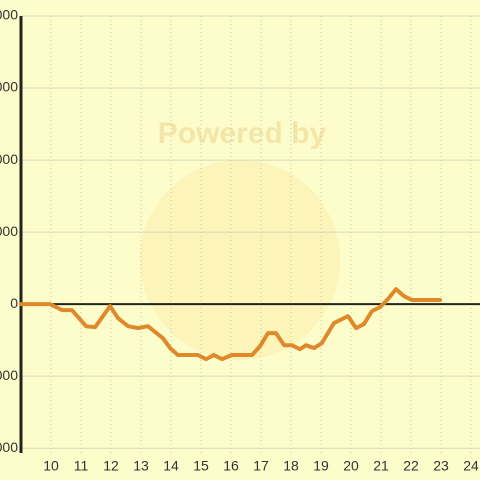  Describe the element at coordinates (51, 466) in the screenshot. I see `x-tick-label: 10` at that location.